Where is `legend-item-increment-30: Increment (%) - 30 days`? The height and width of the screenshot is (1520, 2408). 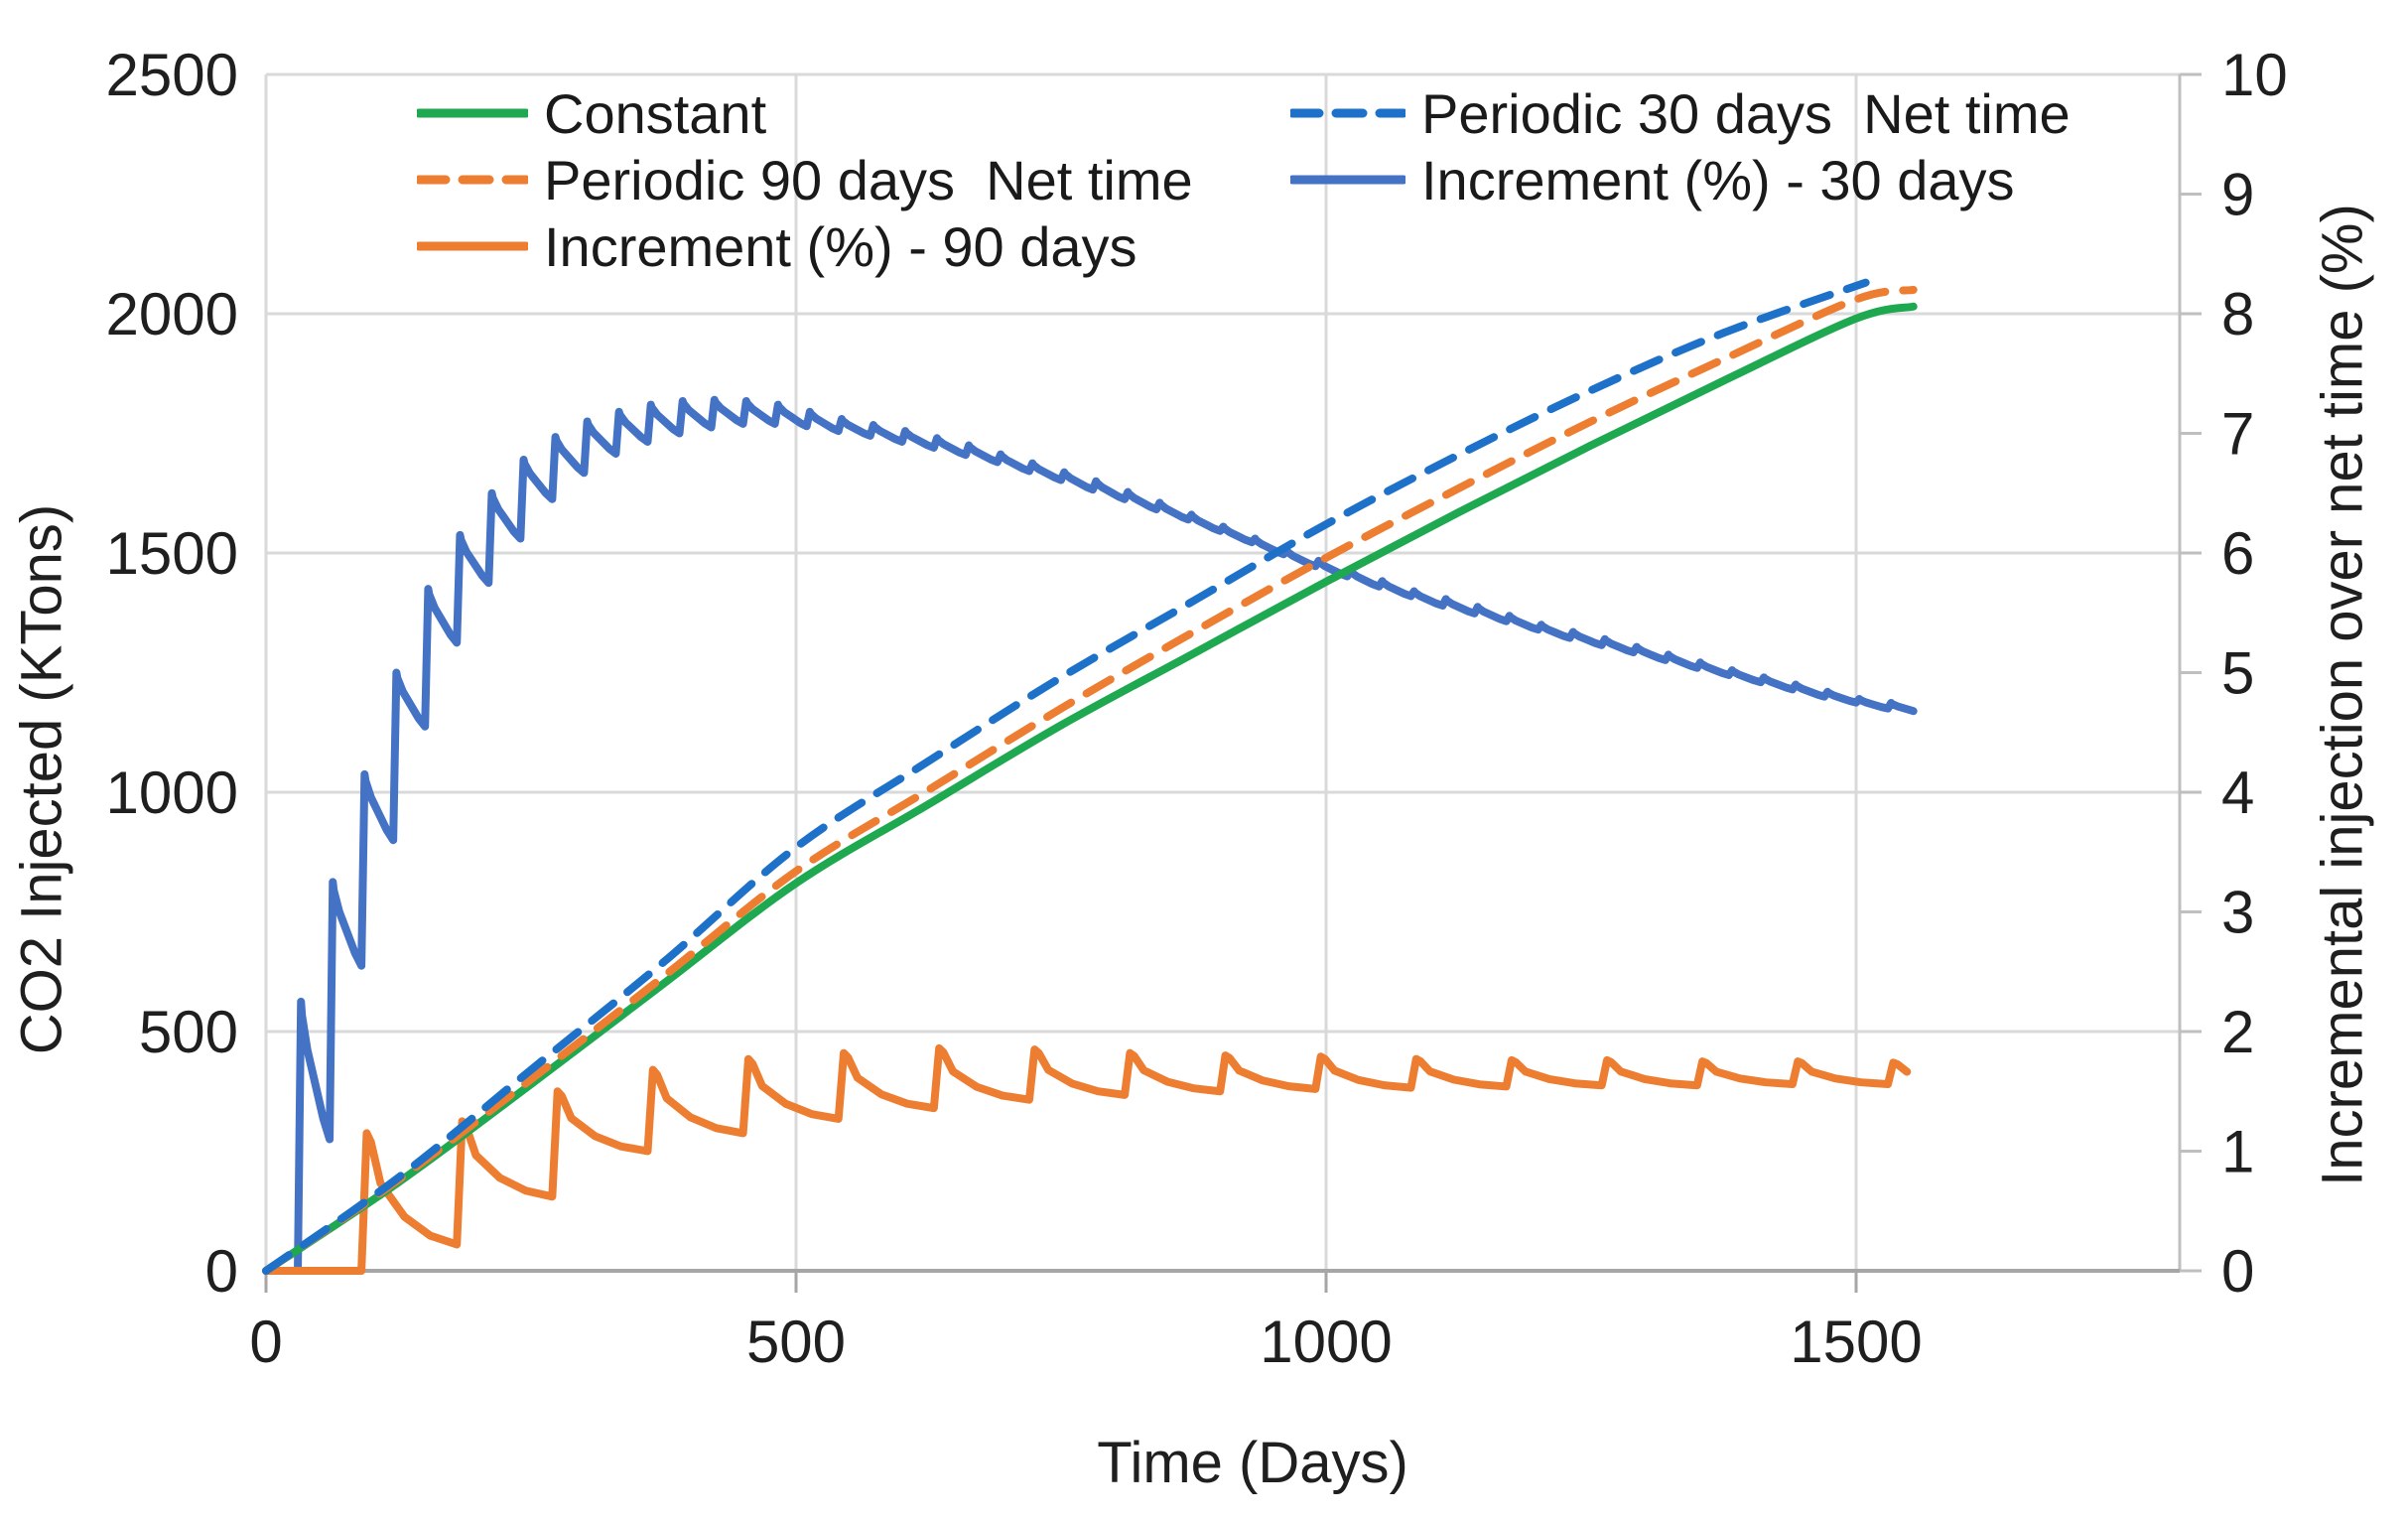 legend-item-increment-30: Increment (%) - 30 days is located at coordinates (1652, 179).